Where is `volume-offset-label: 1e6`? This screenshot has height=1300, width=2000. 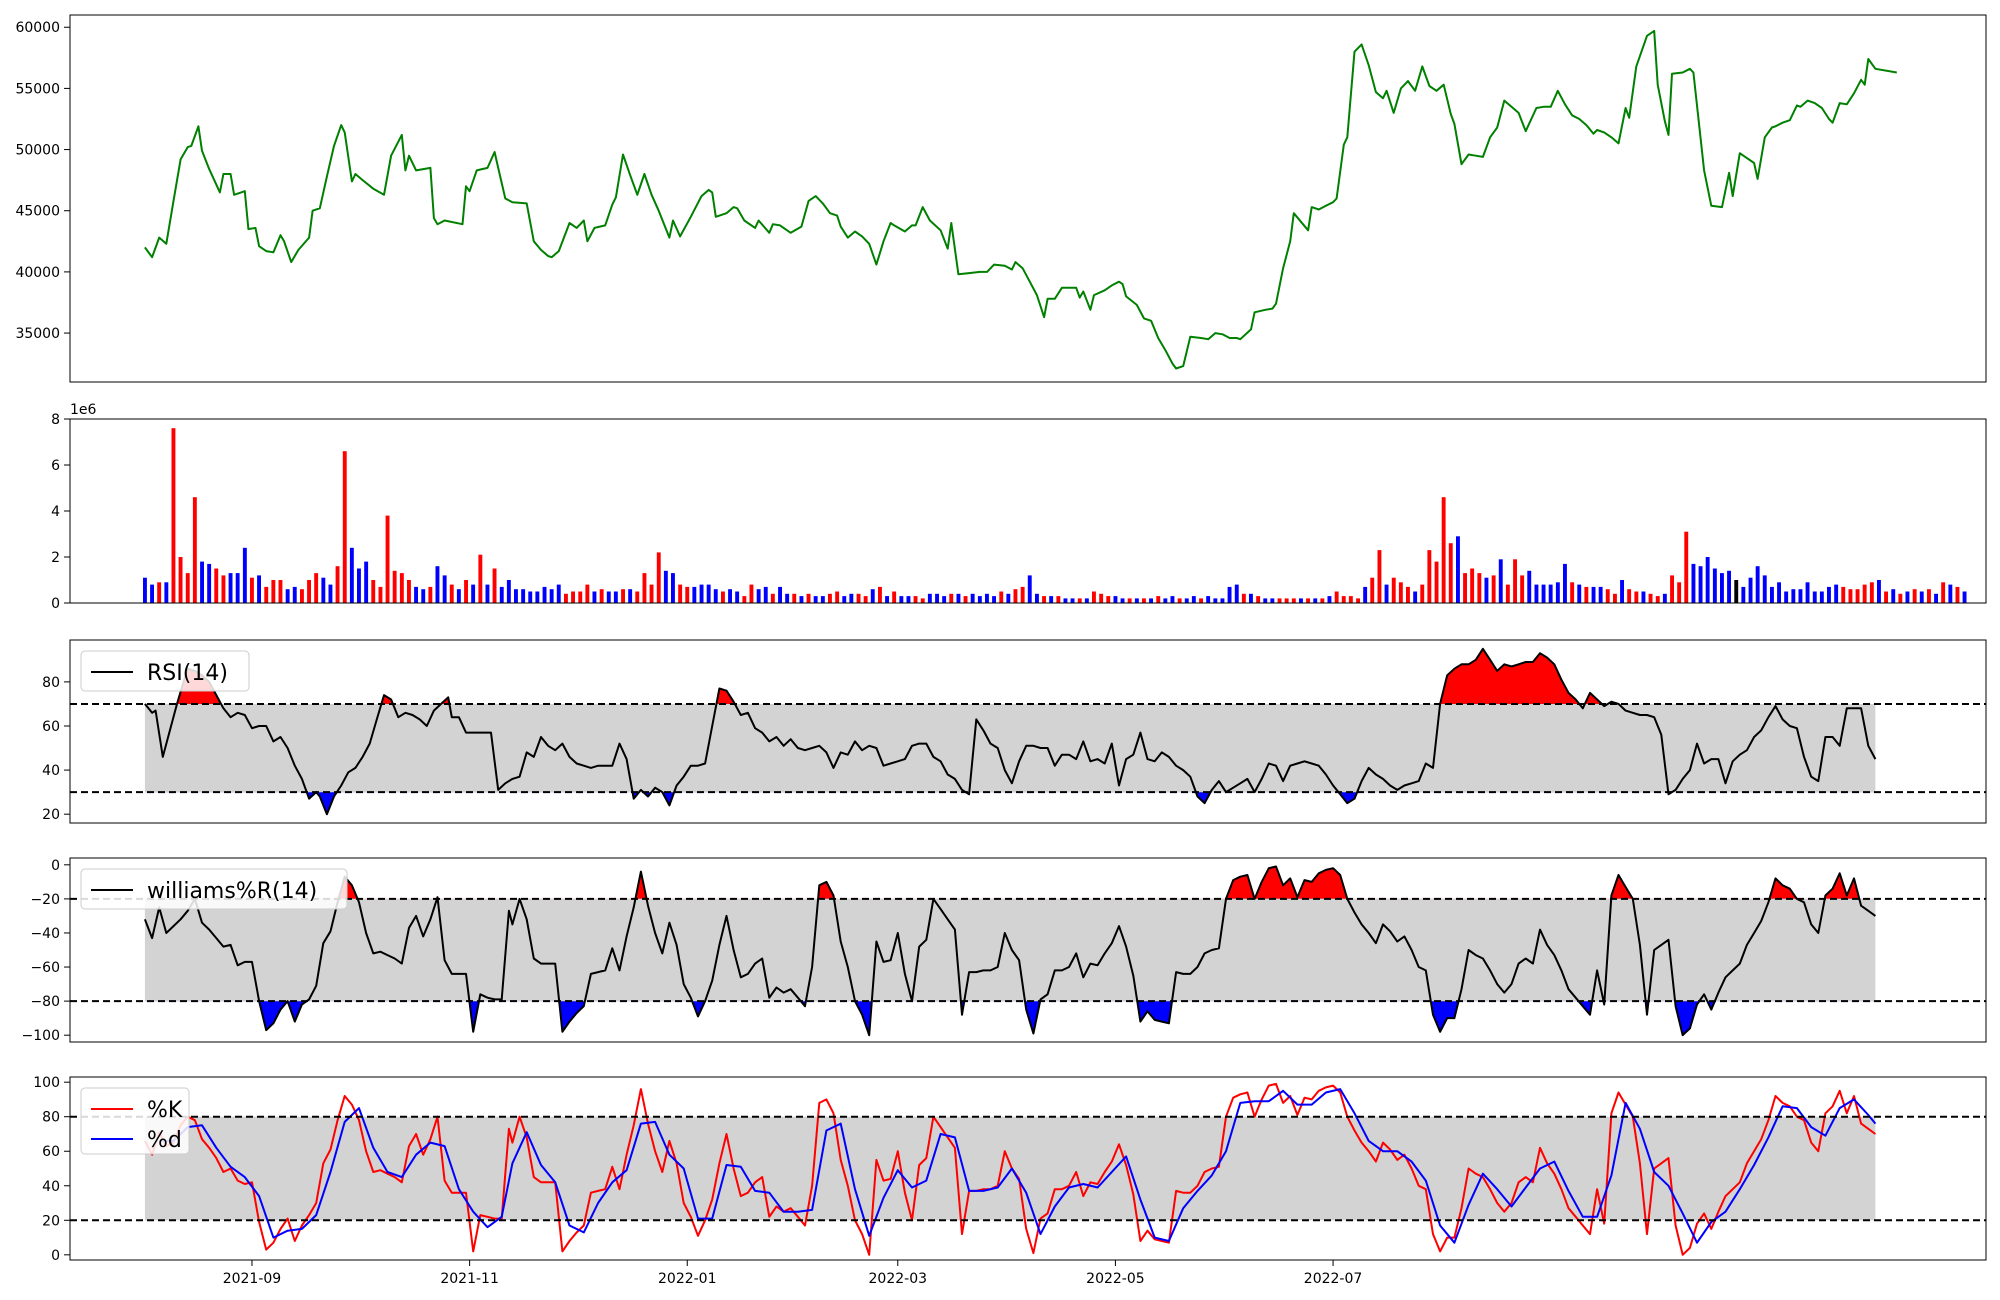 volume-offset-label: 1e6 is located at coordinates (83, 410).